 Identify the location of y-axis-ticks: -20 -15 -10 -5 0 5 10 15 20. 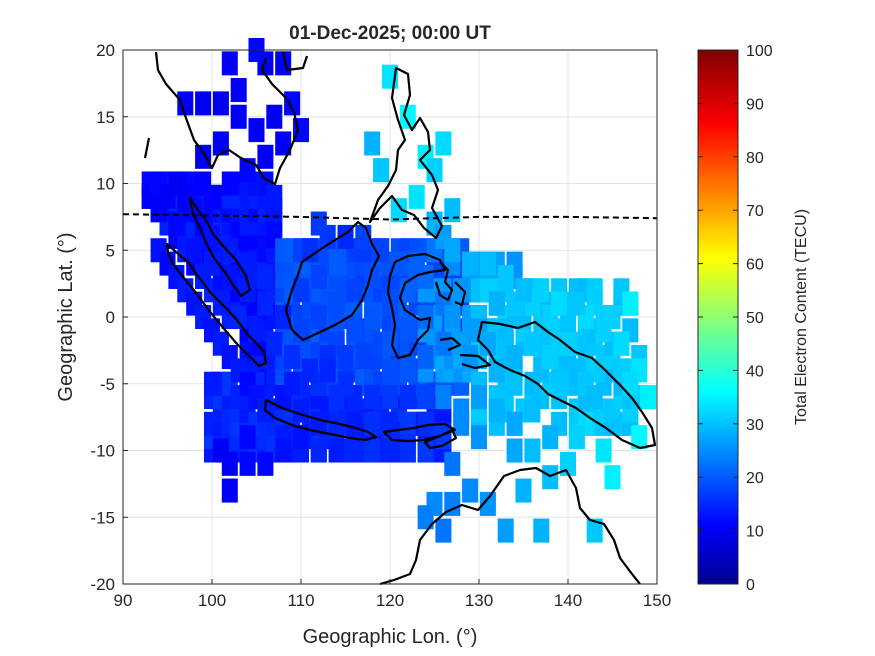
(109, 317).